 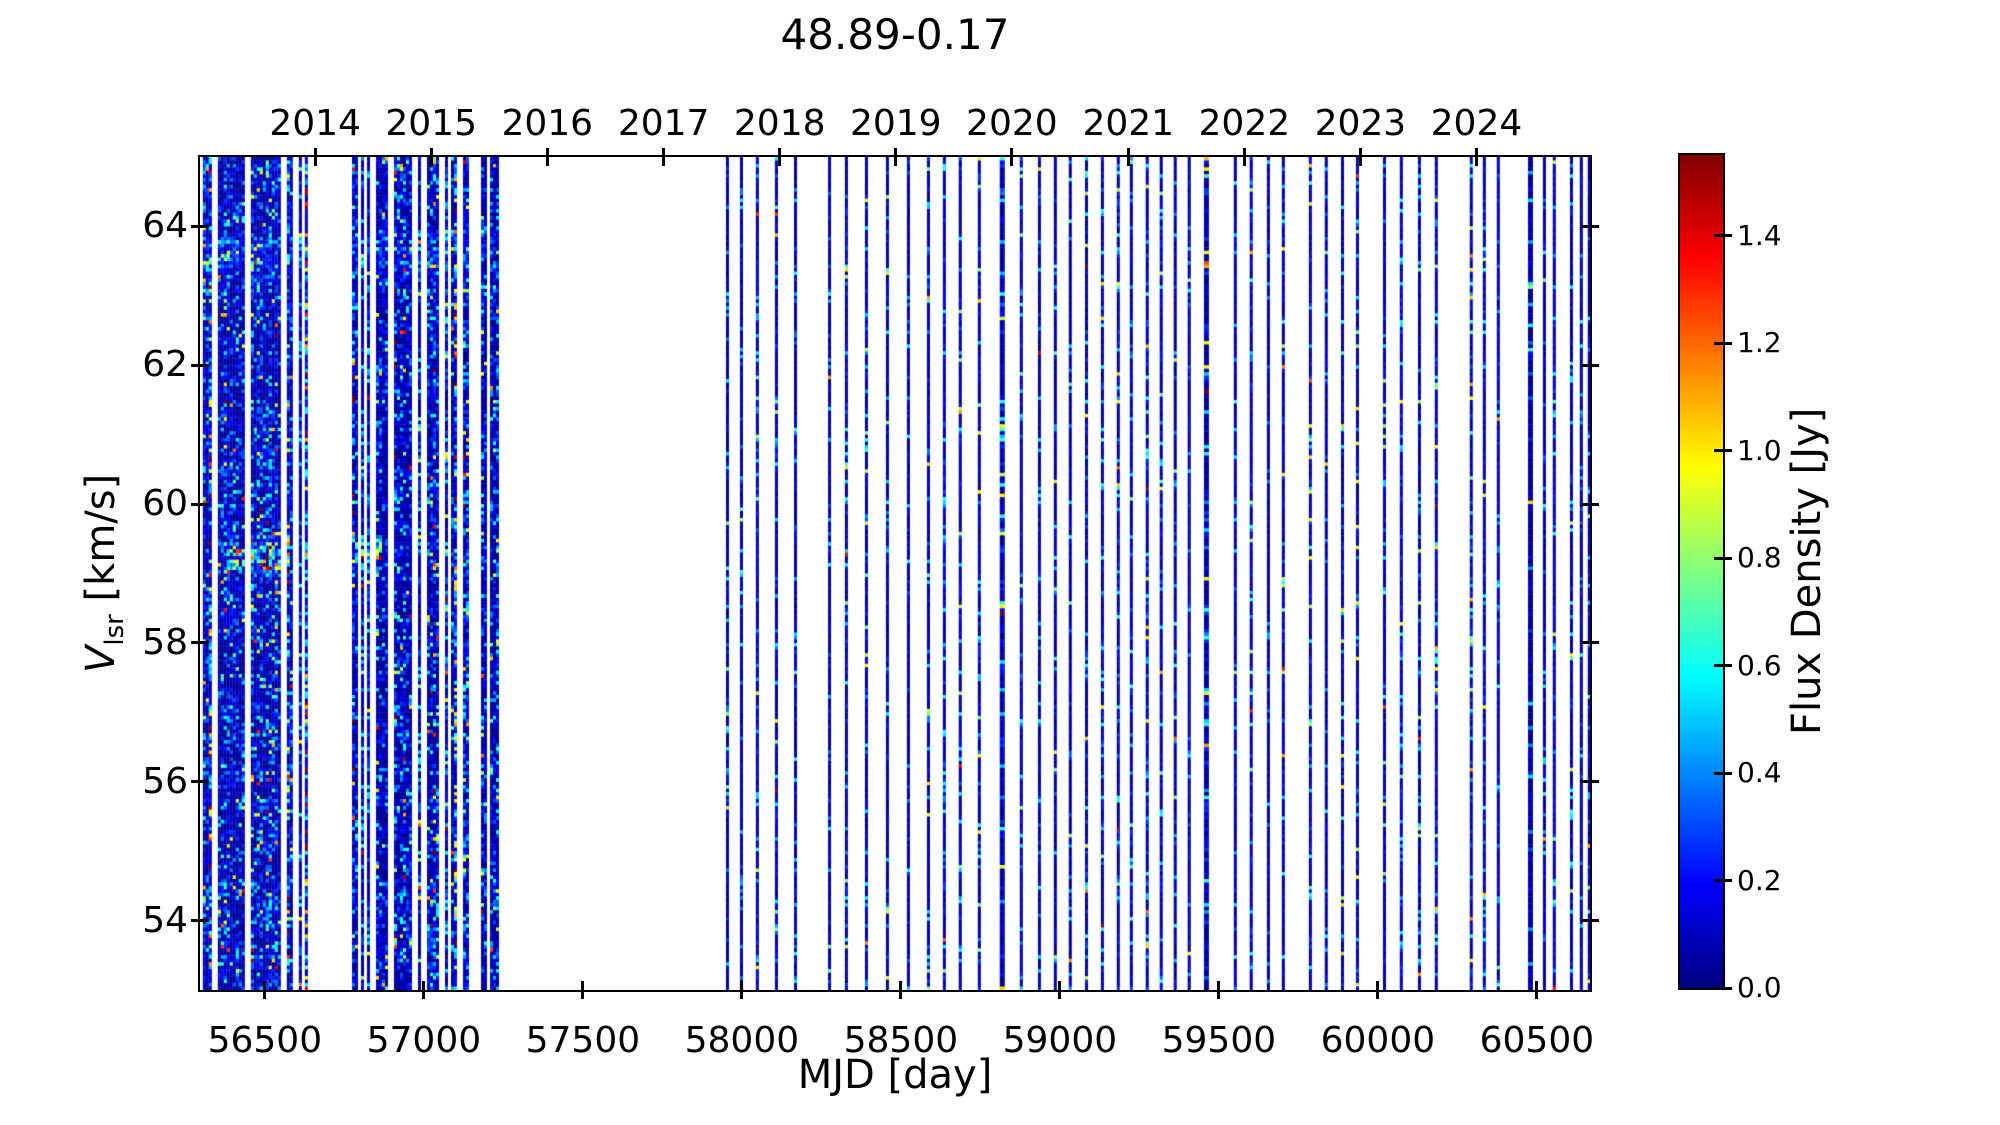 I want to click on colorbar-tick-label: 0.2, so click(x=1759, y=880).